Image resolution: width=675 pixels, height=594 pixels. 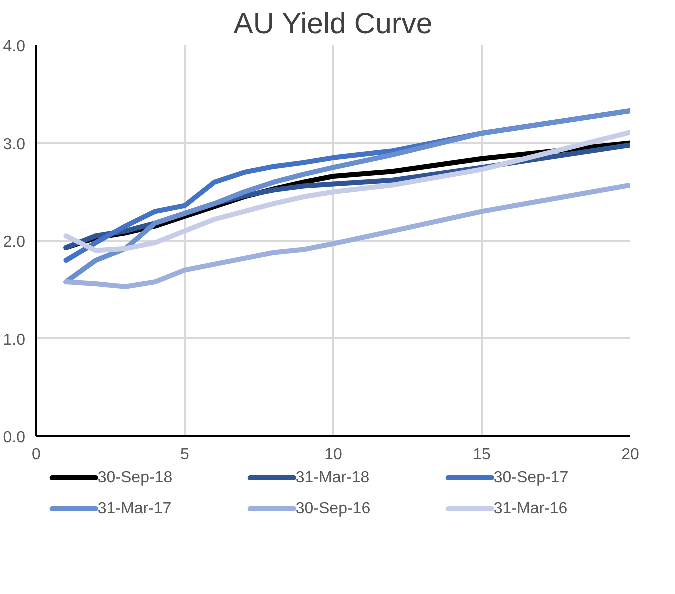 I want to click on y-tick-label: 0.0, so click(x=14, y=438).